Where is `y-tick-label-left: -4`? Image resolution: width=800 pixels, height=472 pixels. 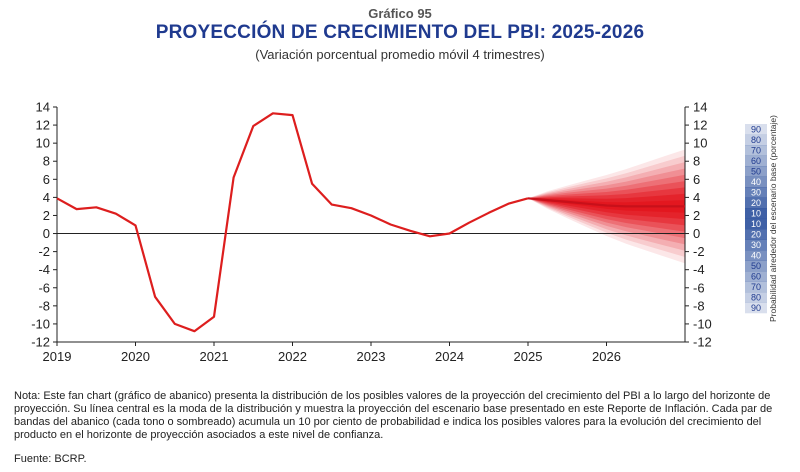
y-tick-label-left: -4 is located at coordinates (44, 269).